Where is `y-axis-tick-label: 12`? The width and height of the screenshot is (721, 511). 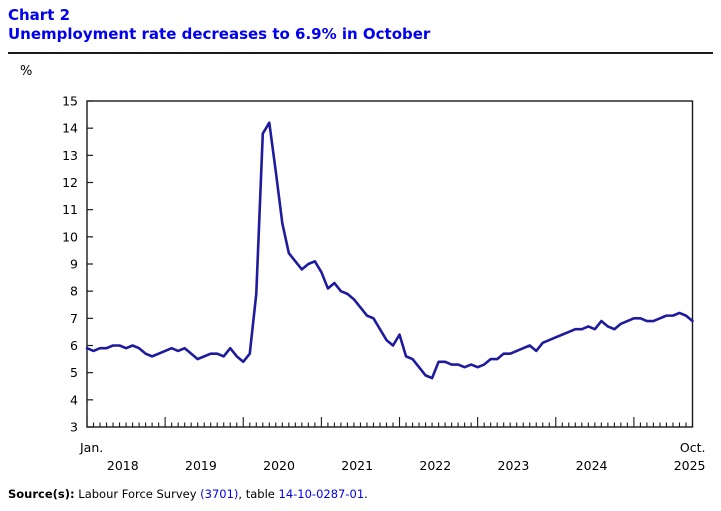
y-axis-tick-label: 12 is located at coordinates (70, 182).